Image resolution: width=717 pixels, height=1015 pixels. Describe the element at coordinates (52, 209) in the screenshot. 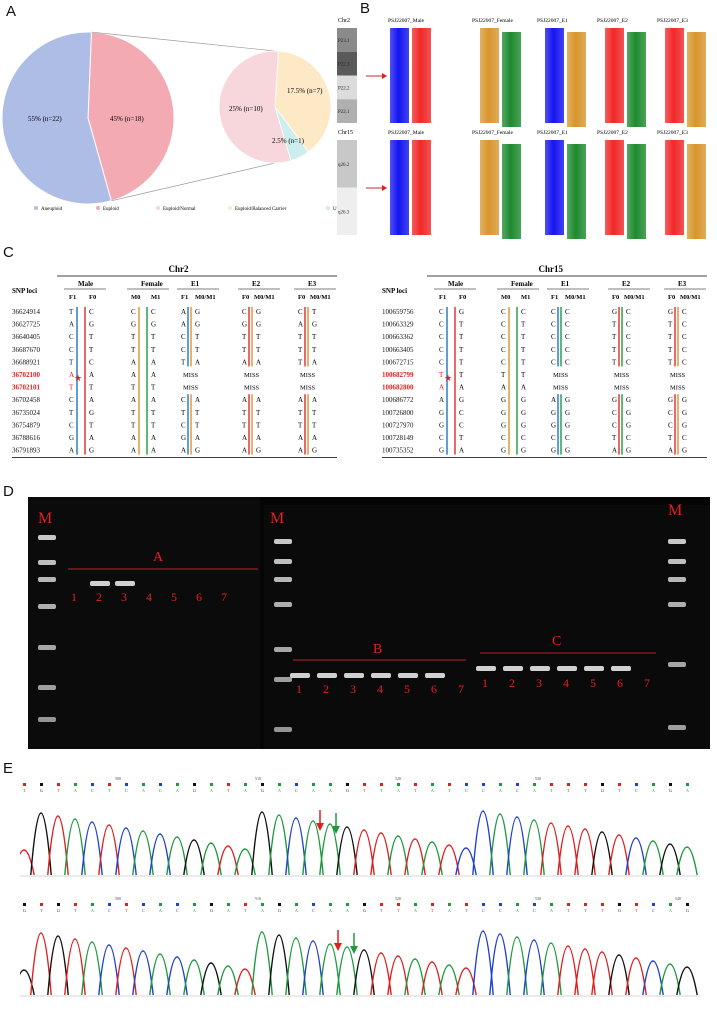

I see `legend-item: Aneuploid` at that location.